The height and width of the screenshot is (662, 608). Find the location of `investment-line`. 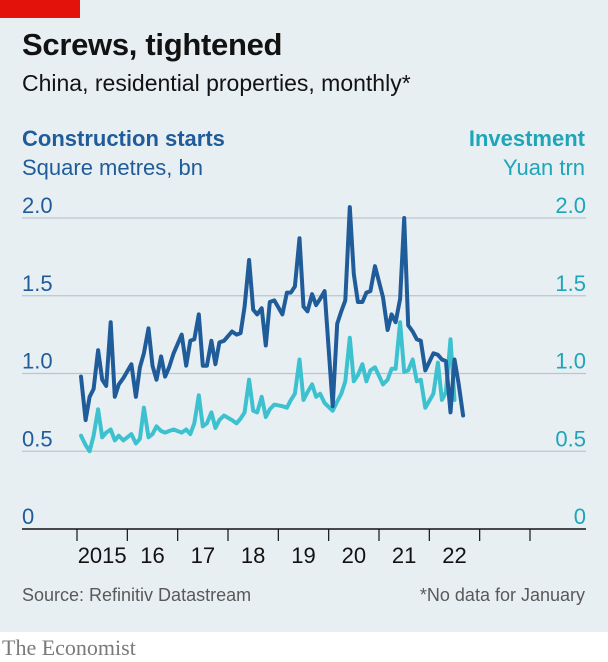

investment-line is located at coordinates (268, 387).